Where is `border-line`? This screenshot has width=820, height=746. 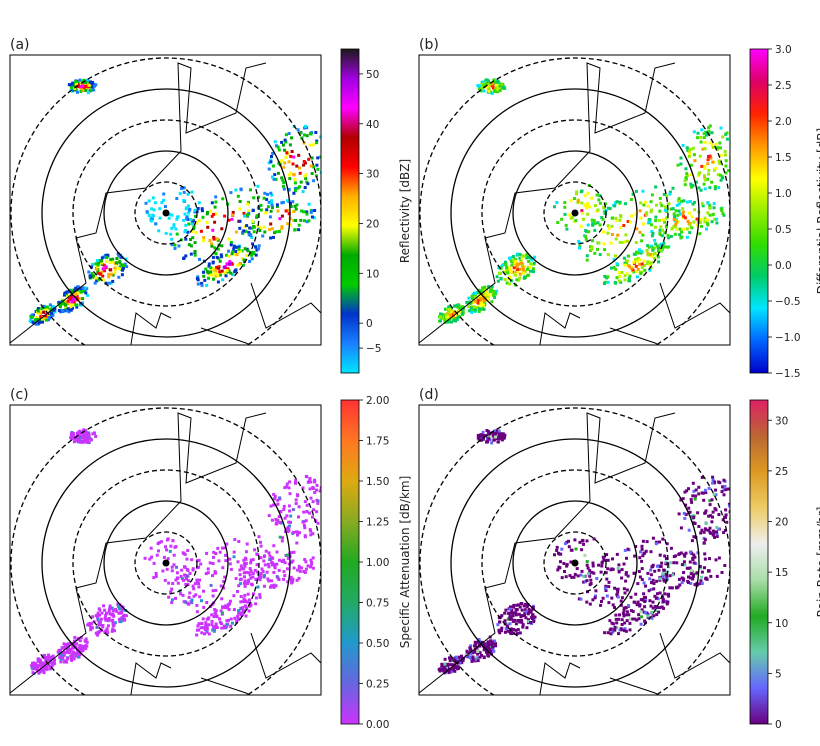
border-line is located at coordinates (151, 328).